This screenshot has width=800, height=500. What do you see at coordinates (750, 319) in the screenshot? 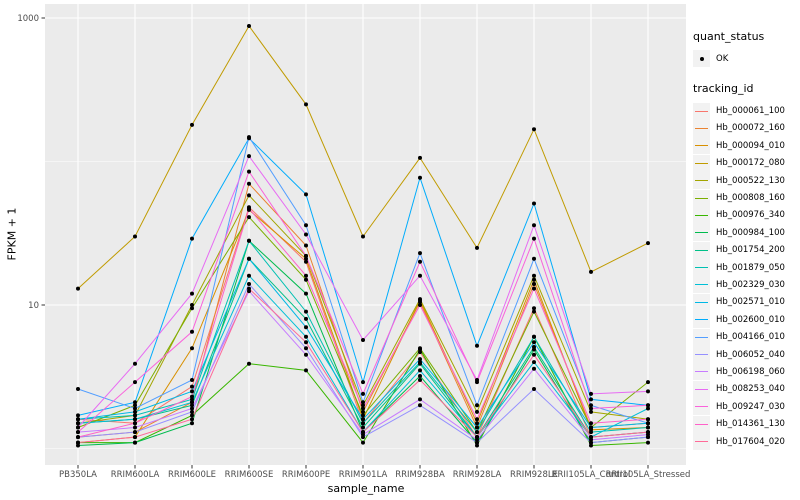
I see `legend-item-label: Hb_002600_010` at bounding box center [750, 319].